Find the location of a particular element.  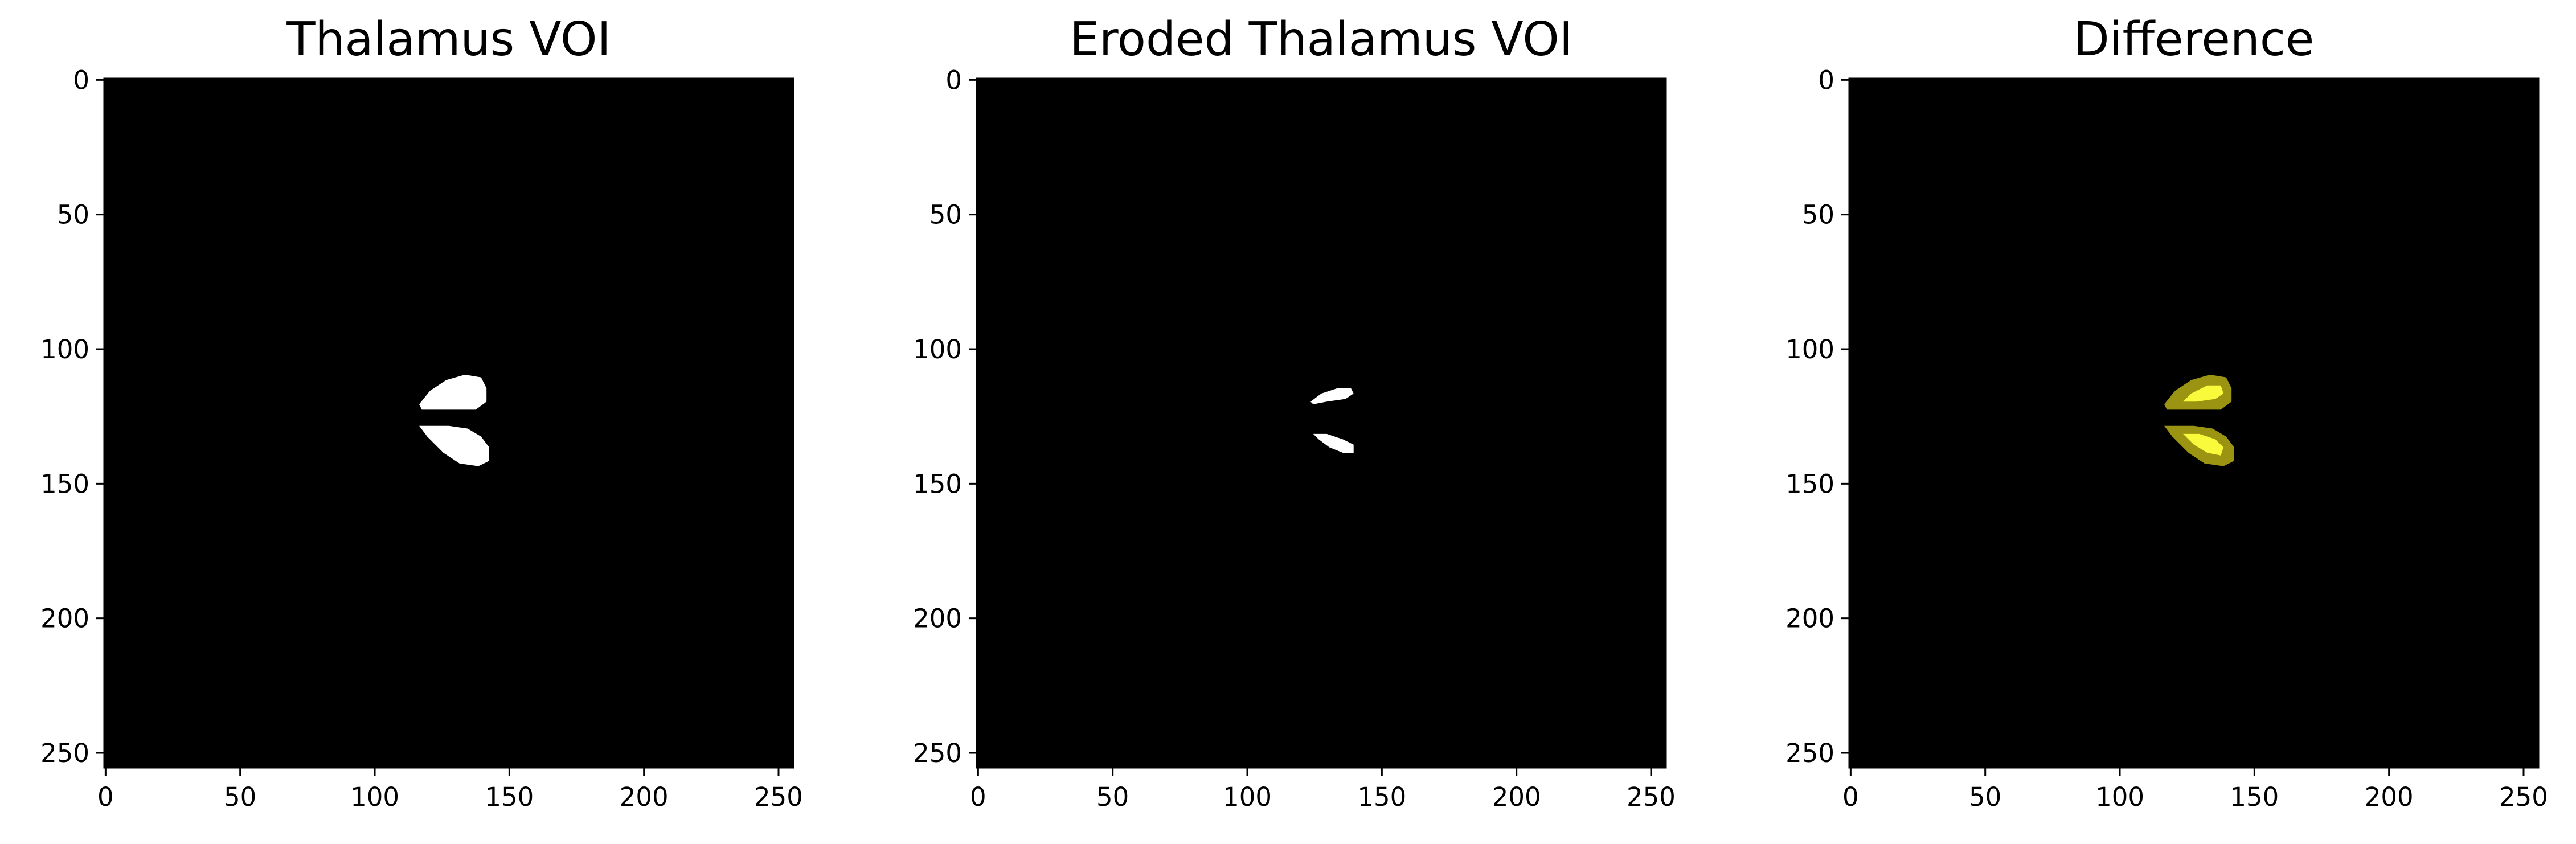

upper-eroded-core is located at coordinates (2203, 393).